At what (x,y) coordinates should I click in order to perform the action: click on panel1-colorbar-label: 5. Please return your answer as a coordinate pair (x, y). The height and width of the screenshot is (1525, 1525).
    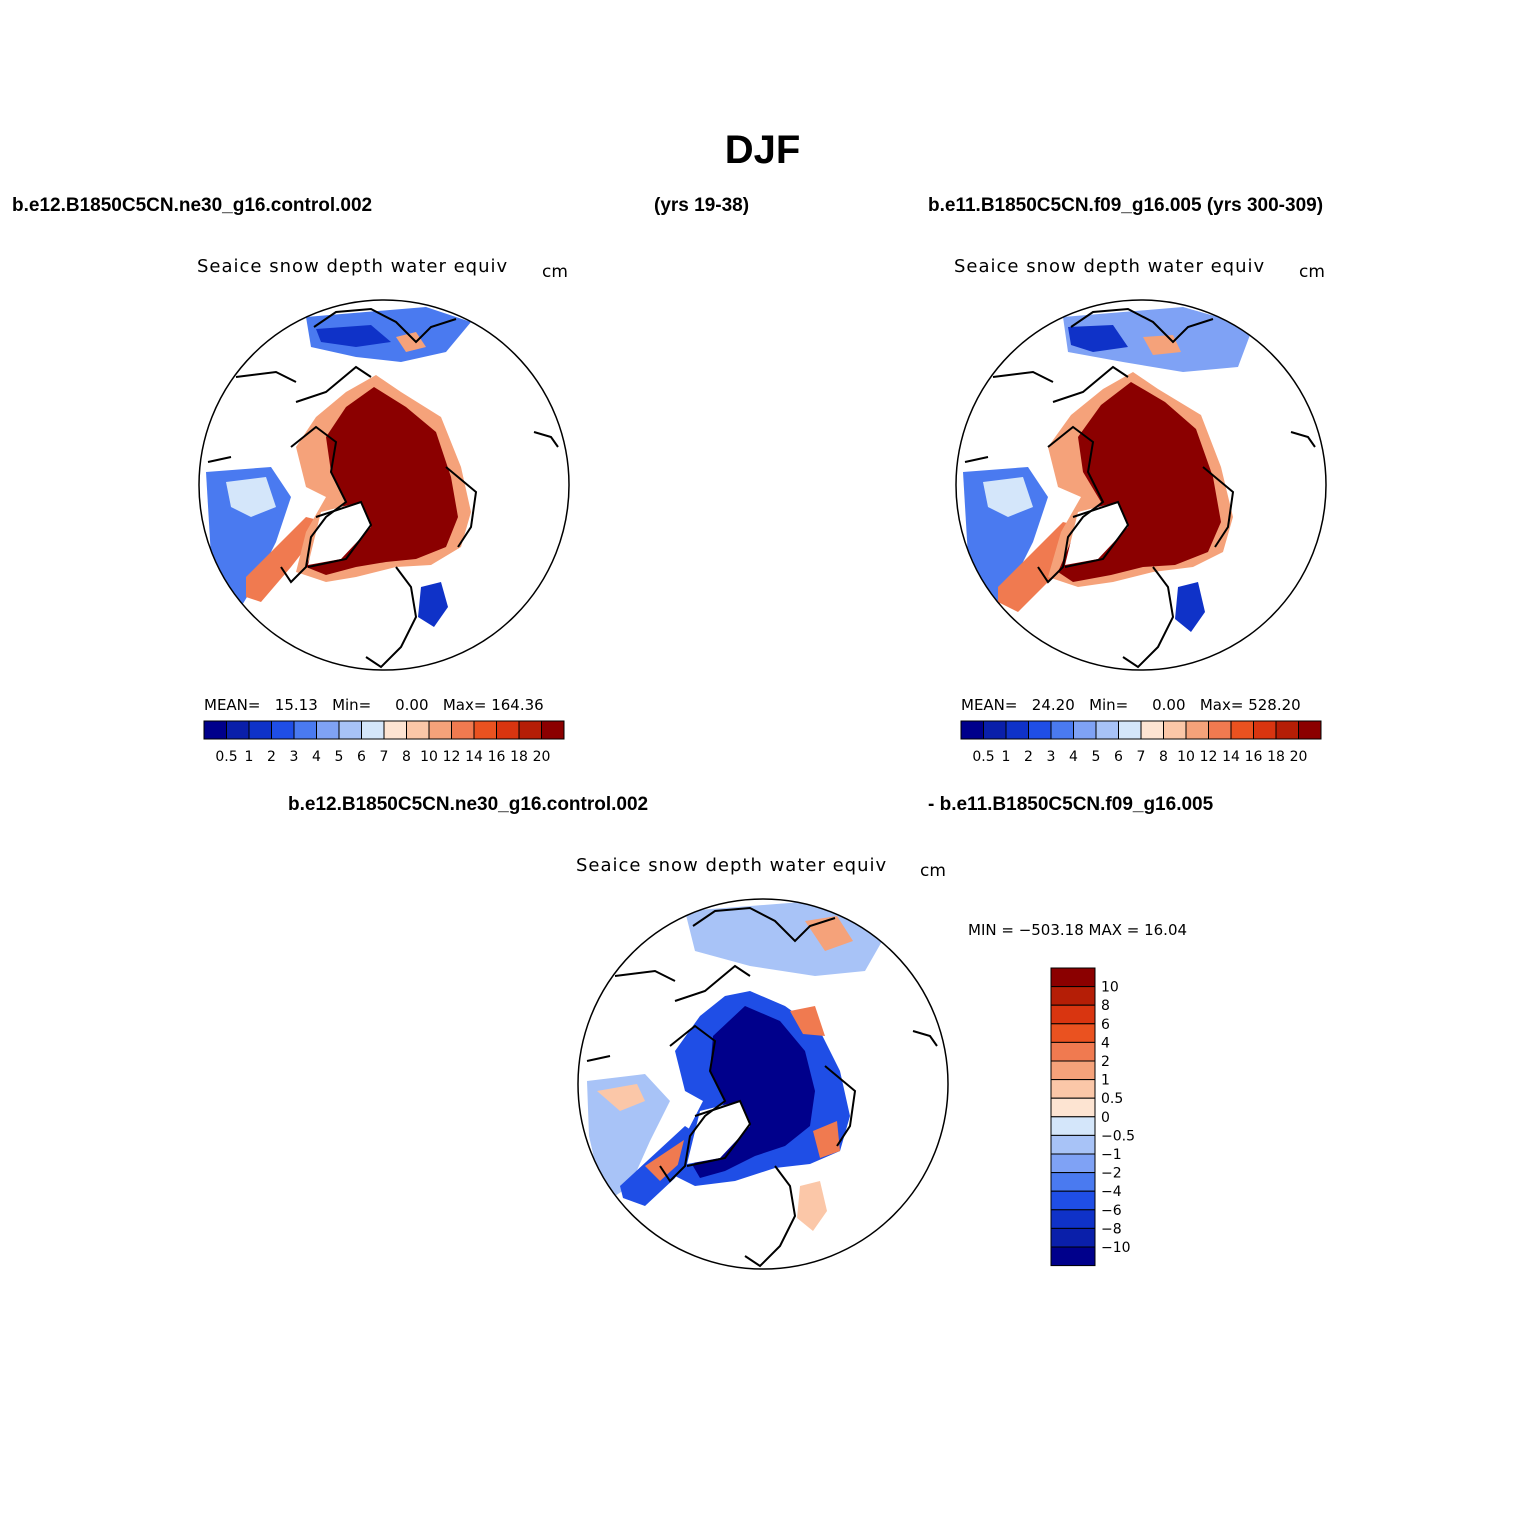
    Looking at the image, I should click on (339, 757).